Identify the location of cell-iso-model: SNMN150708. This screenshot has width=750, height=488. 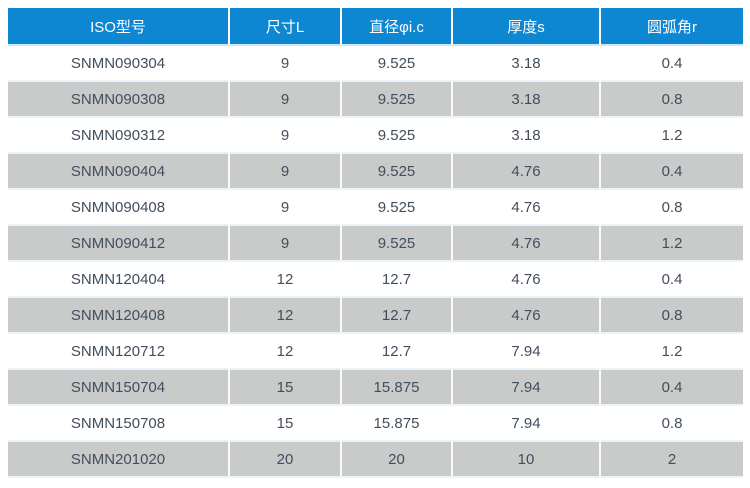
(119, 424).